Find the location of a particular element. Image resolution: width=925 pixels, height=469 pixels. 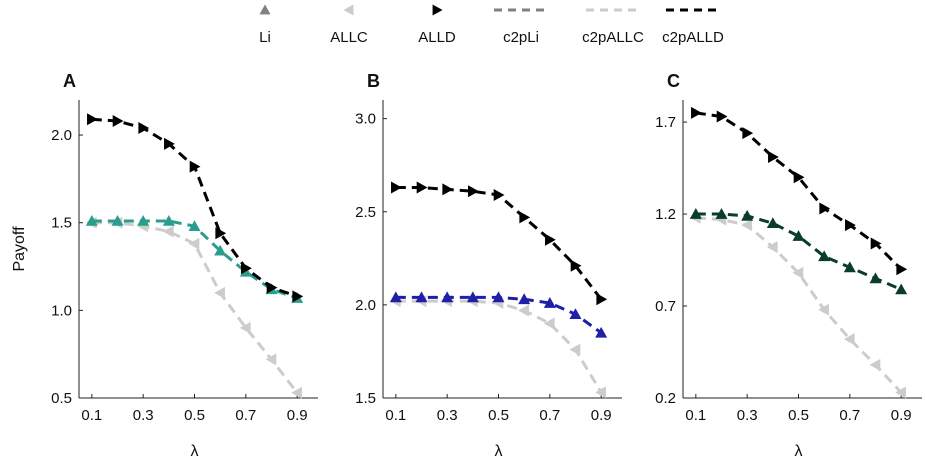

y-axis-title: Payoff is located at coordinates (19, 249).